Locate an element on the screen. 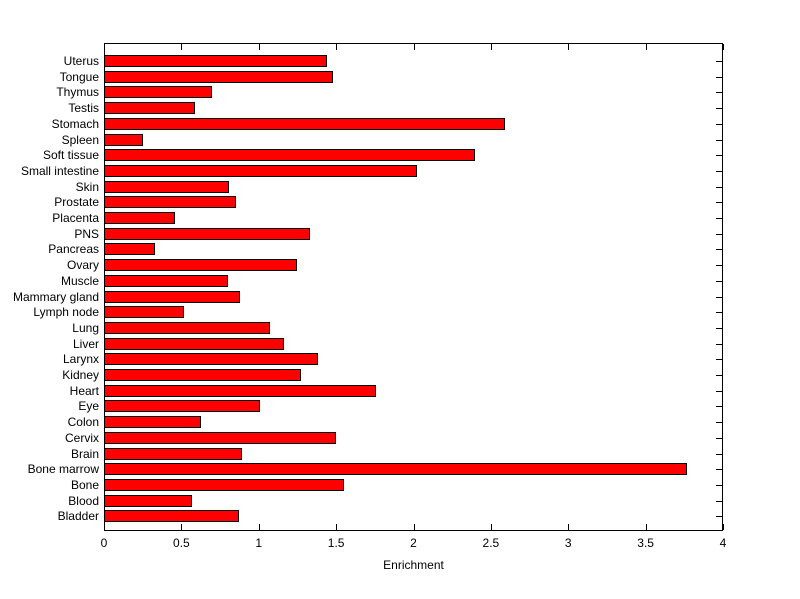 This screenshot has width=800, height=599. y-tick-label: Stomach is located at coordinates (75, 123).